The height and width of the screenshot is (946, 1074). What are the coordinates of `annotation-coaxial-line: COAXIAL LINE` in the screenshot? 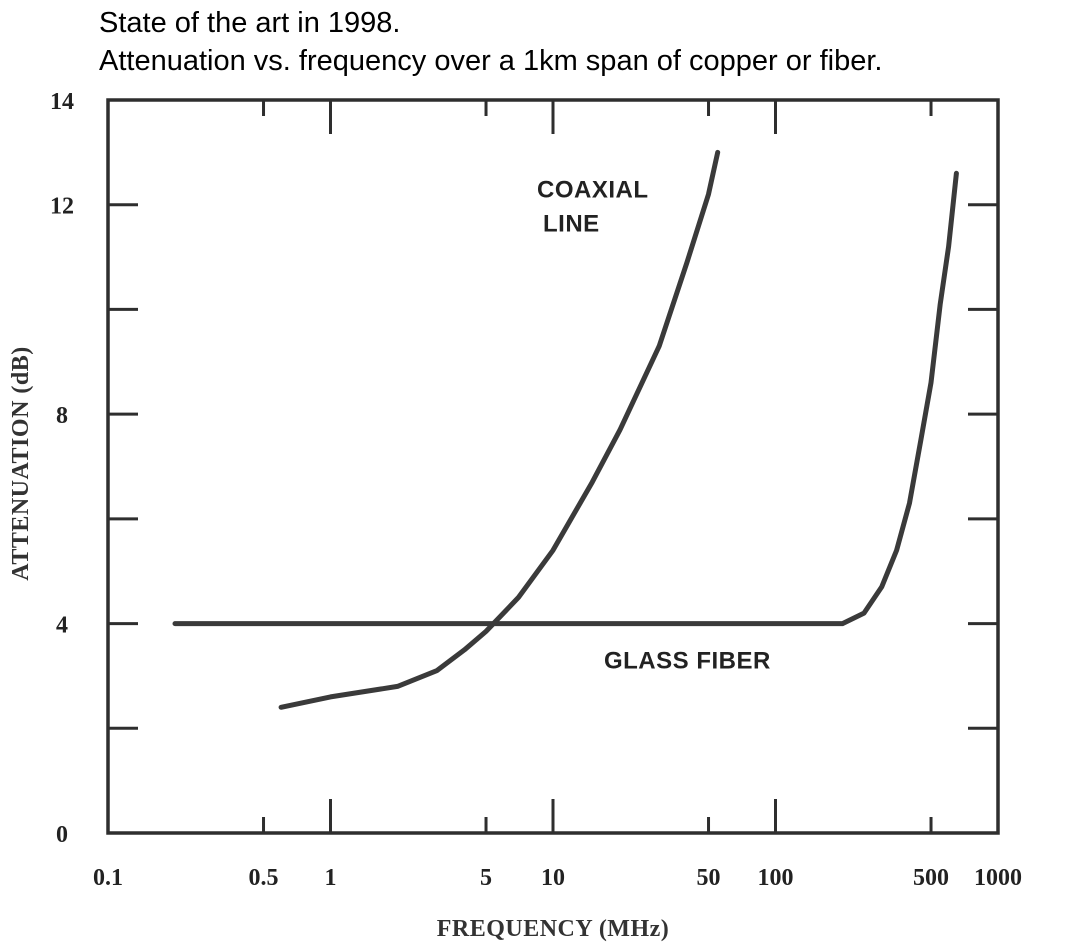 It's located at (593, 206).